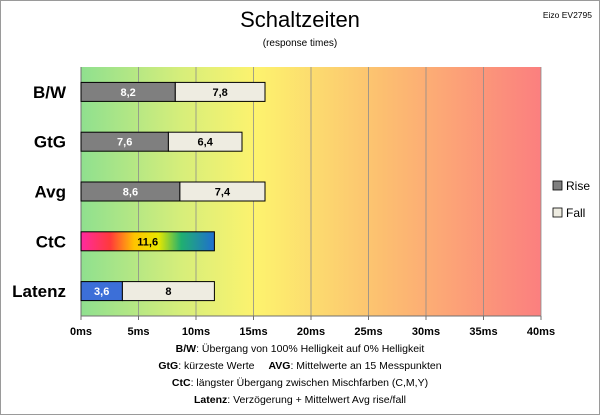 The image size is (600, 415). Describe the element at coordinates (50, 142) in the screenshot. I see `category-label: GtG` at that location.